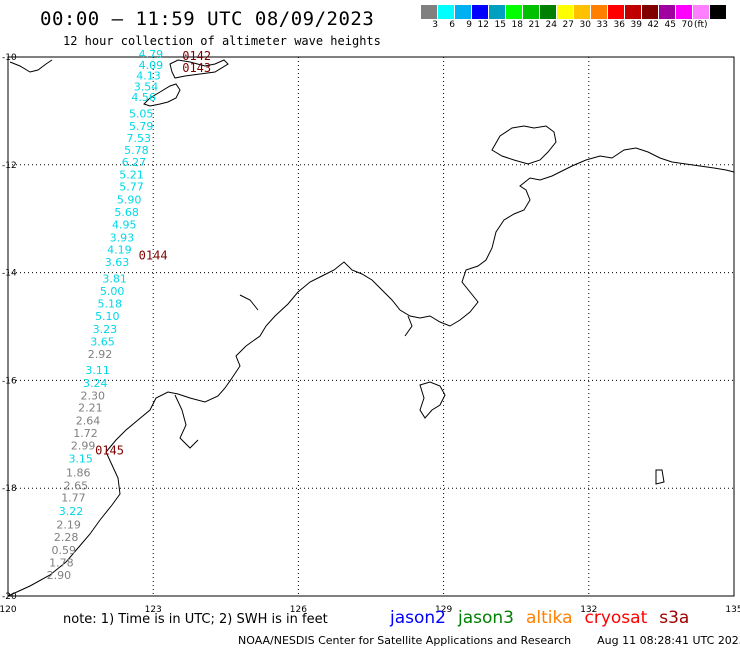 This screenshot has width=740, height=650. I want to click on legend-label: 24, so click(551, 25).